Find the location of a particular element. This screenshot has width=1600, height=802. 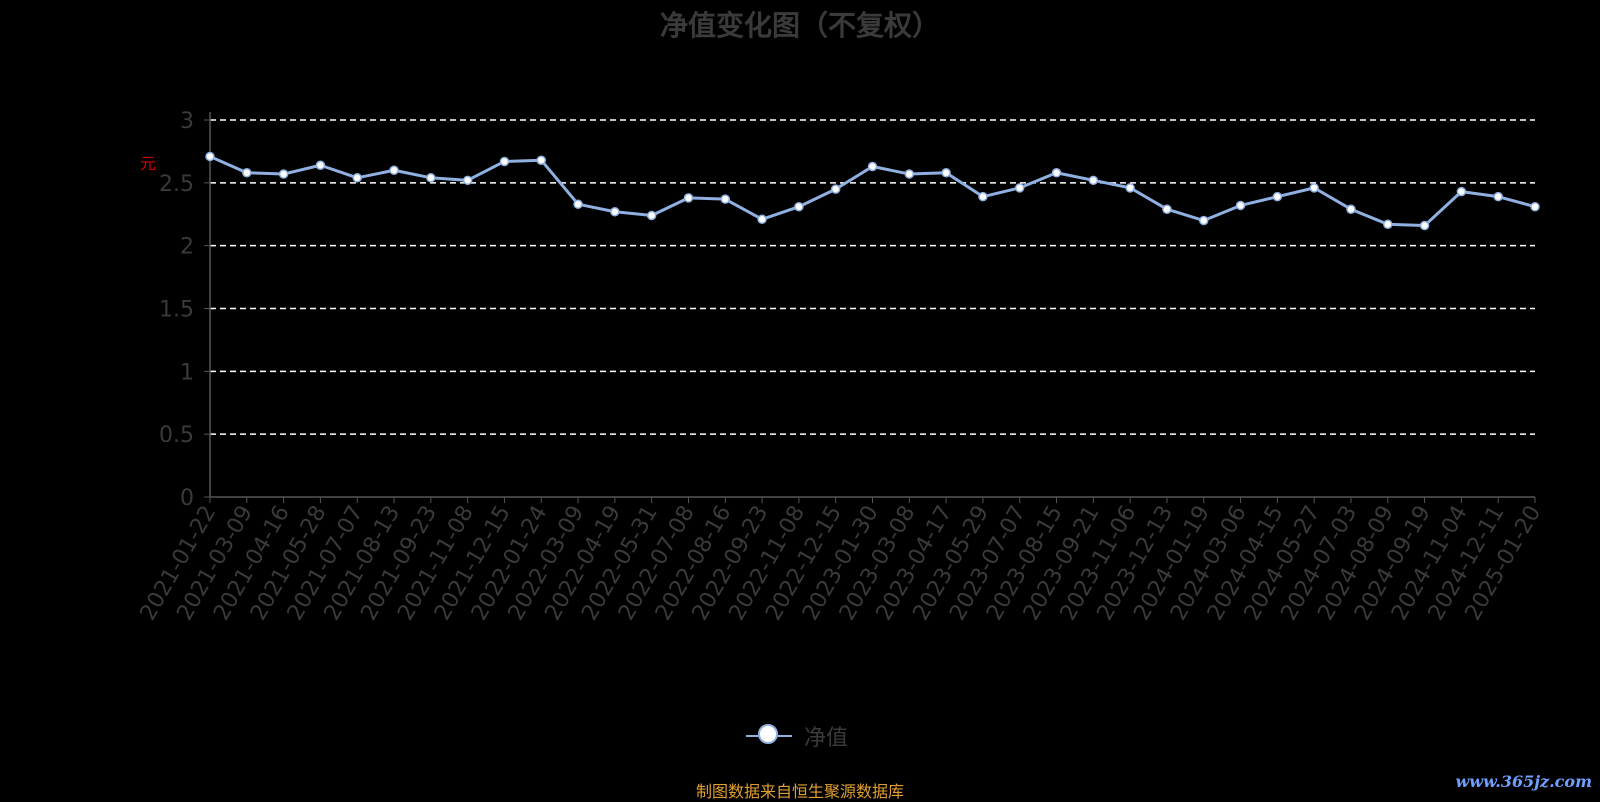

y-tick-label-1: 0.5 is located at coordinates (176, 435).